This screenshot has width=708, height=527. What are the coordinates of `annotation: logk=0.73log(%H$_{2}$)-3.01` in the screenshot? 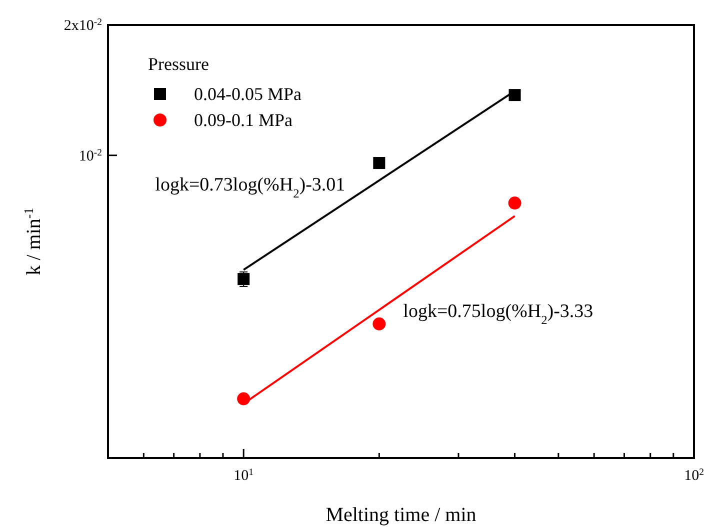 It's located at (250, 187).